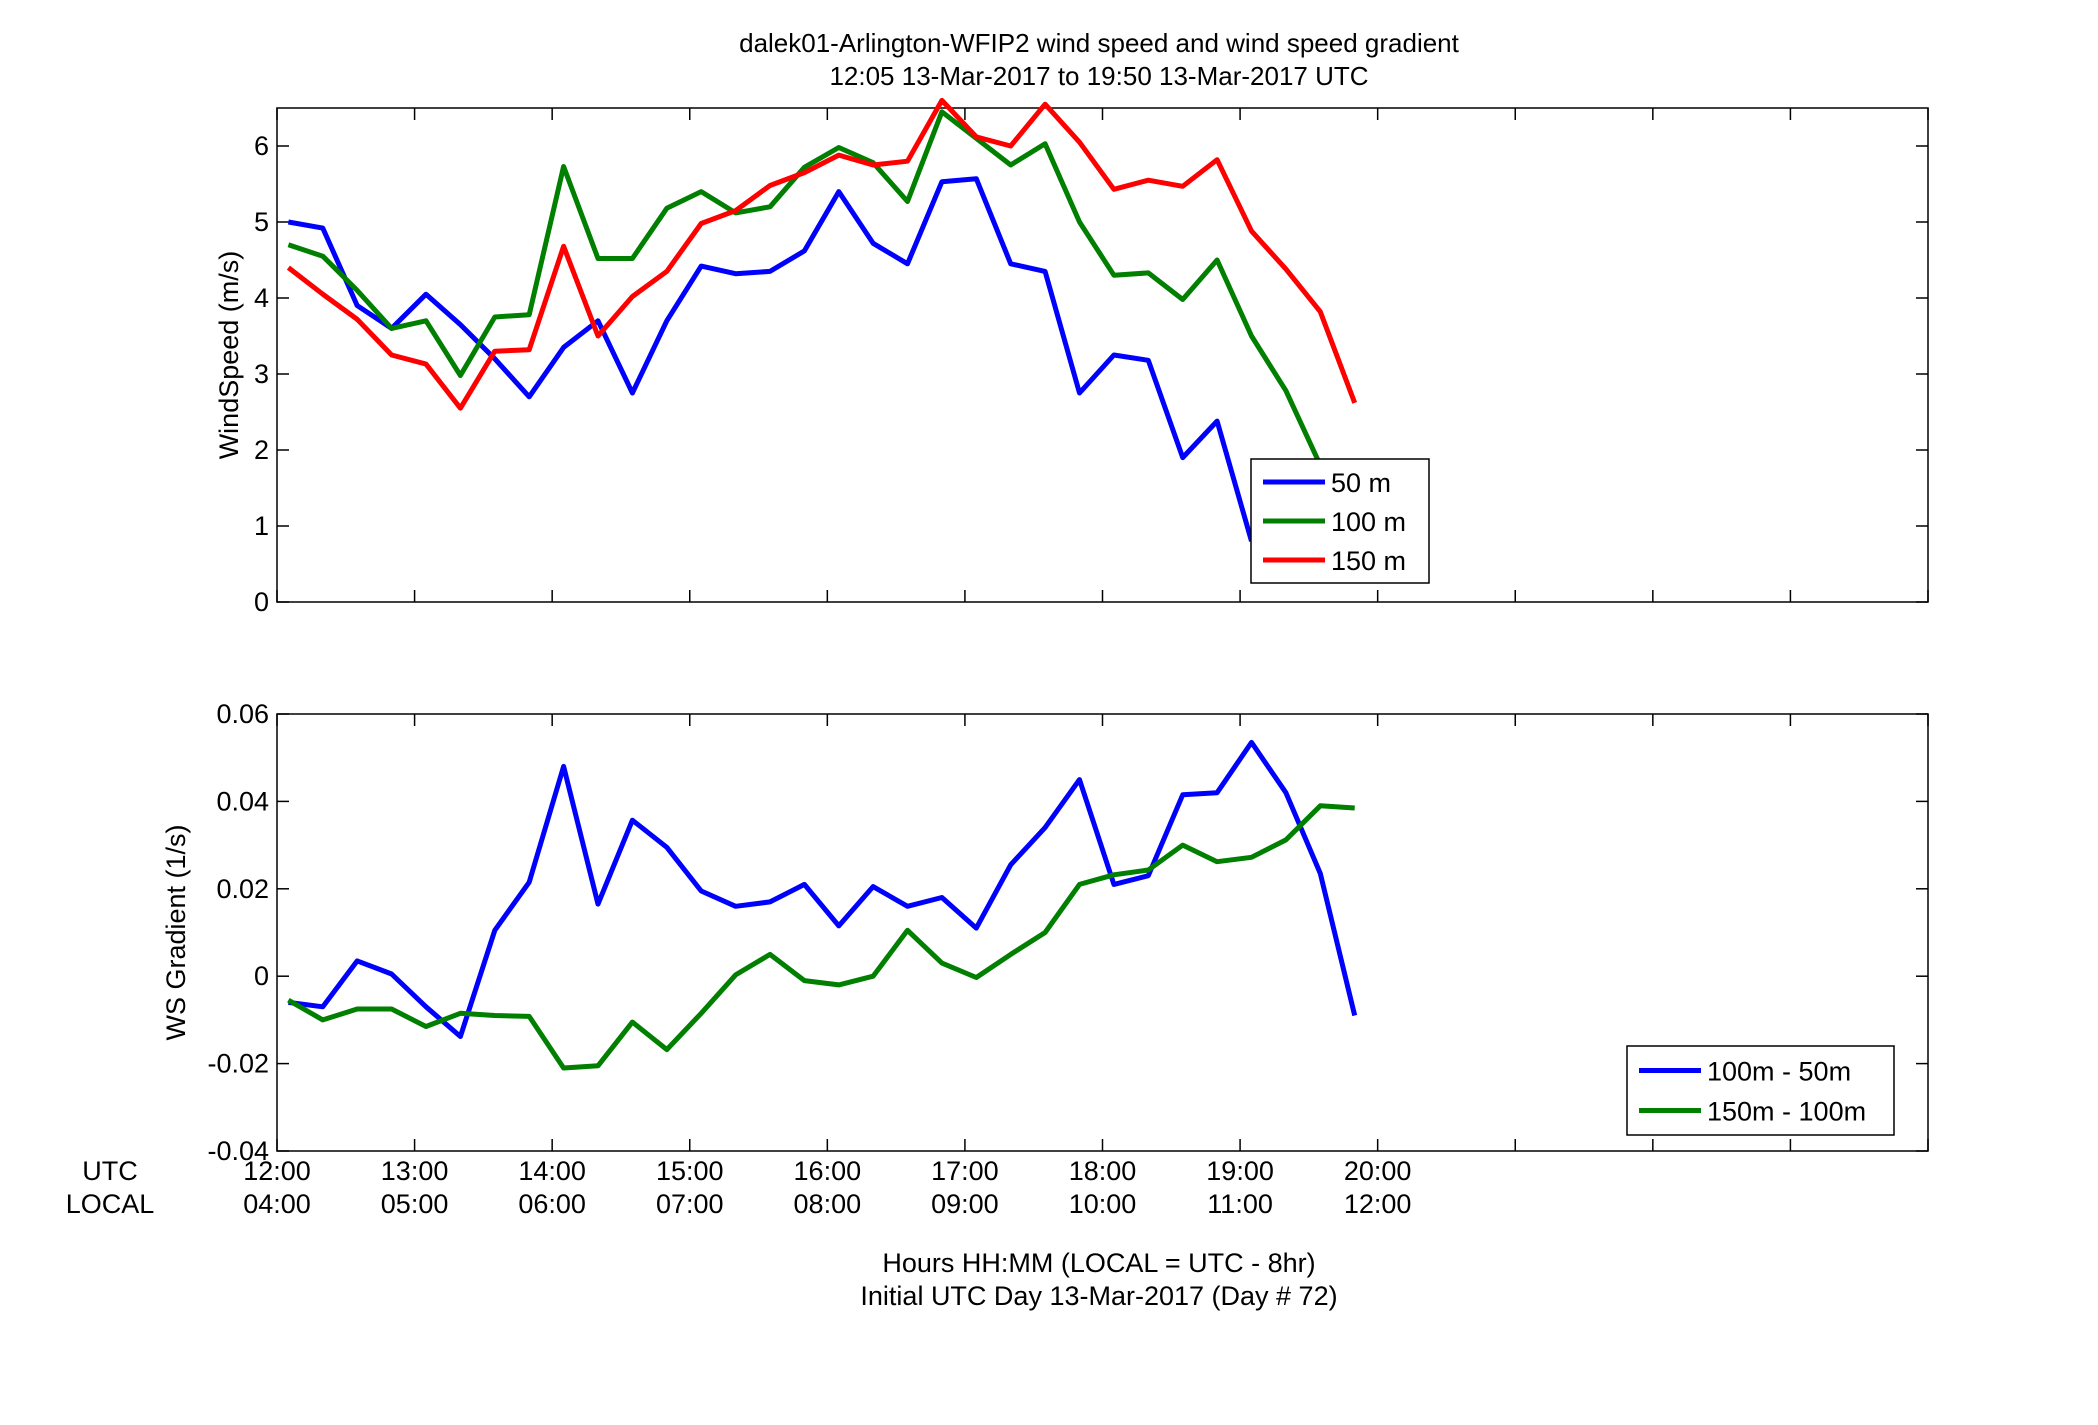 The width and height of the screenshot is (2098, 1425). I want to click on ws-gradient-series-100m-50m, so click(823, 889).